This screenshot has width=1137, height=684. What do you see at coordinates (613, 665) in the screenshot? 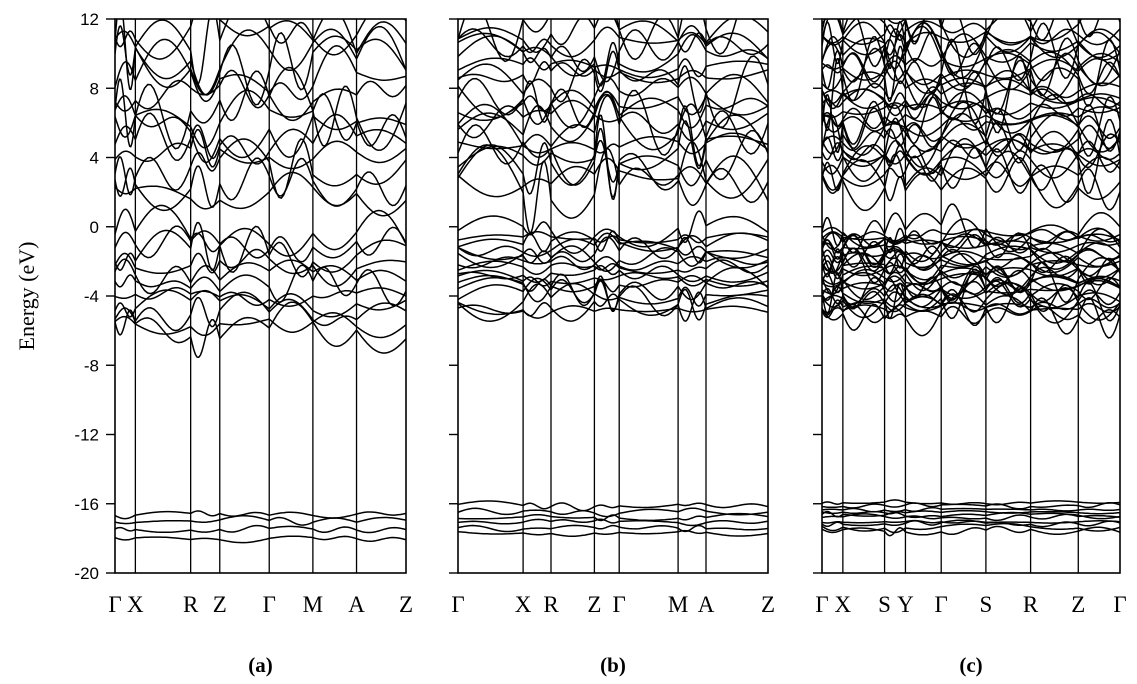
I see `panel-label: (b)` at bounding box center [613, 665].